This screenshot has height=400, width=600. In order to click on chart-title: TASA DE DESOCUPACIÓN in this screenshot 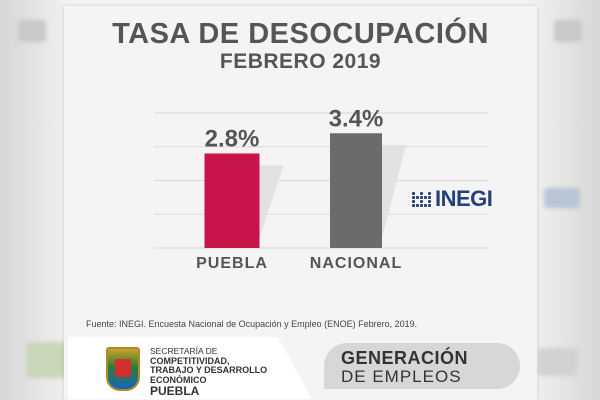, I will do `click(300, 34)`.